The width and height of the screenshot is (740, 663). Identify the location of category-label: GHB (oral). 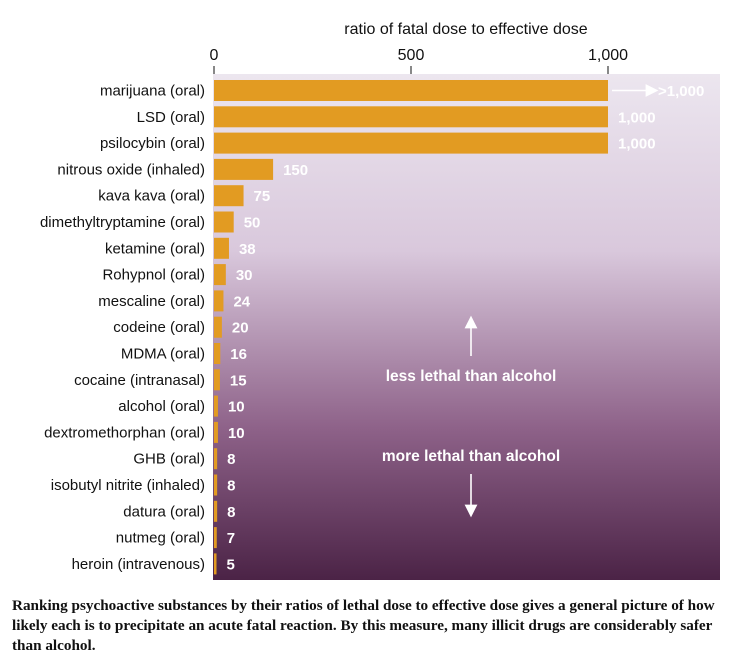
(169, 459).